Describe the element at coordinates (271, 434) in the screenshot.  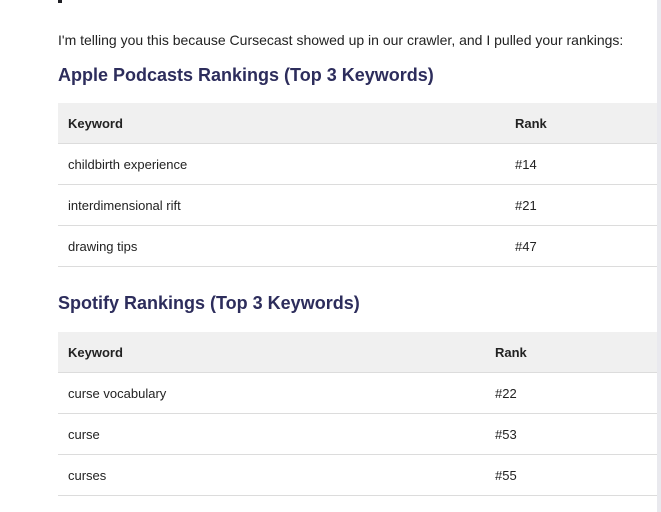
I see `keyword-cell: curse` at that location.